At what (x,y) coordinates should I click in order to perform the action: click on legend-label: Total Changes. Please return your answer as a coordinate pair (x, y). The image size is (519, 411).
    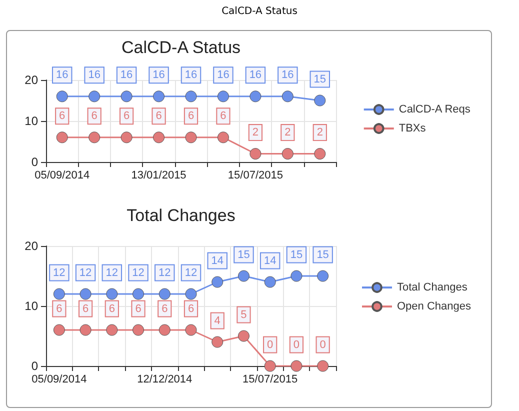
    Looking at the image, I should click on (432, 288).